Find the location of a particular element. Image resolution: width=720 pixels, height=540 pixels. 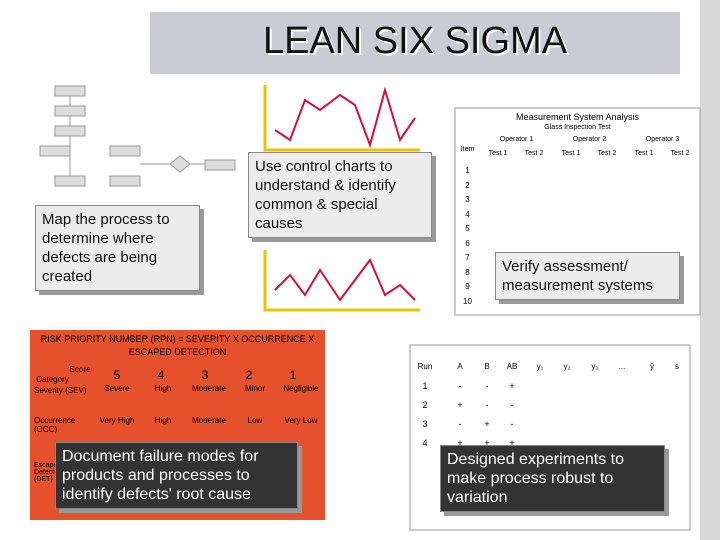

score: 3 is located at coordinates (205, 375).